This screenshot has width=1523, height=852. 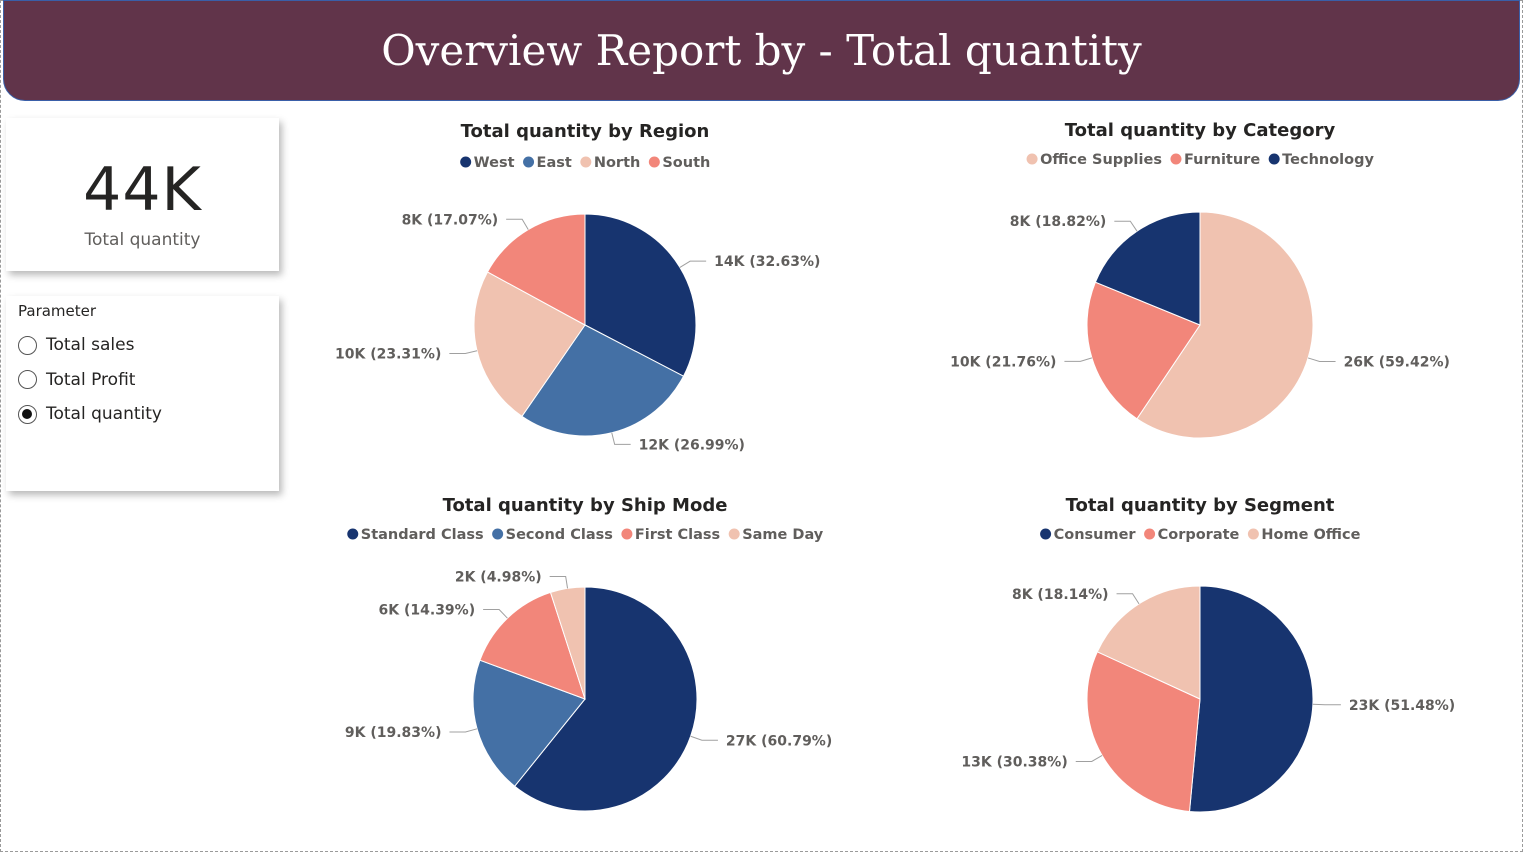 What do you see at coordinates (427, 611) in the screenshot?
I see `data-label-first-class: 6K (14.39%)` at bounding box center [427, 611].